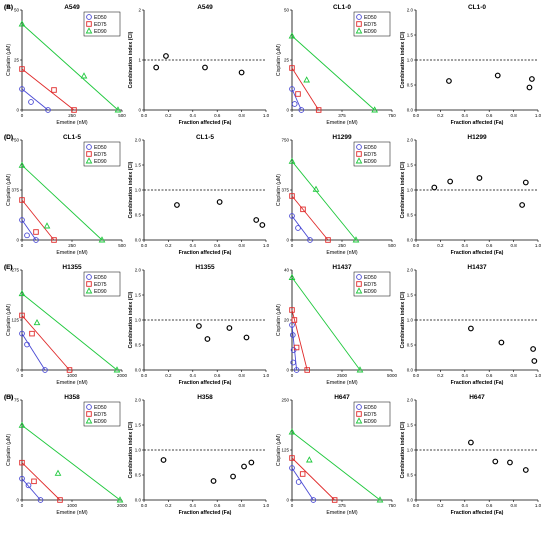 The image size is (550, 533). I want to click on y-tick-label: 20, so click(287, 320).